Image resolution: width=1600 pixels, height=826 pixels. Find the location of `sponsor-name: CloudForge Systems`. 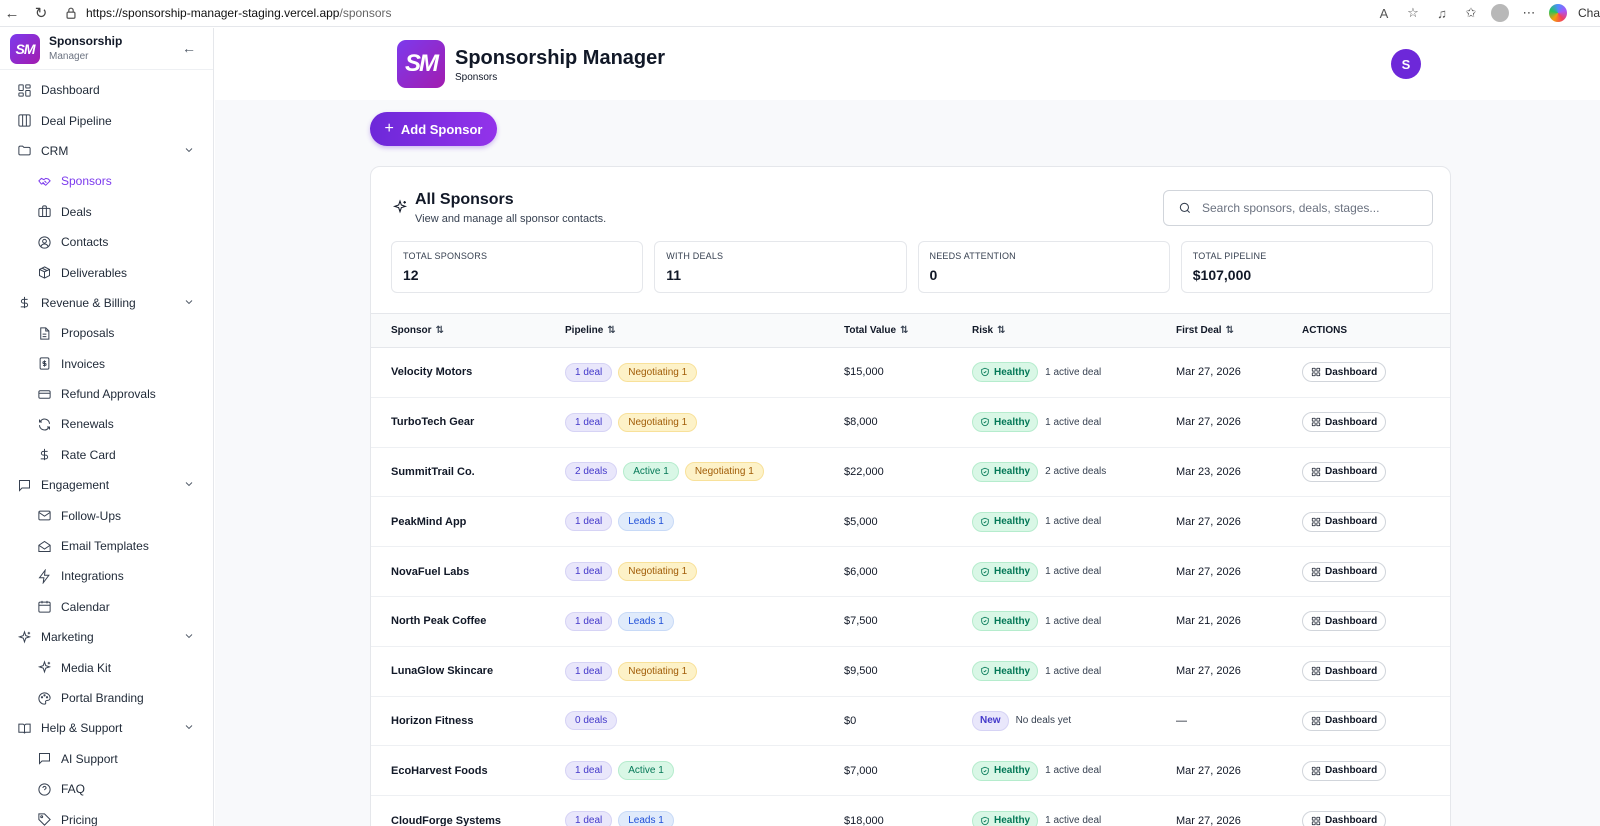

sponsor-name: CloudForge Systems is located at coordinates (446, 820).